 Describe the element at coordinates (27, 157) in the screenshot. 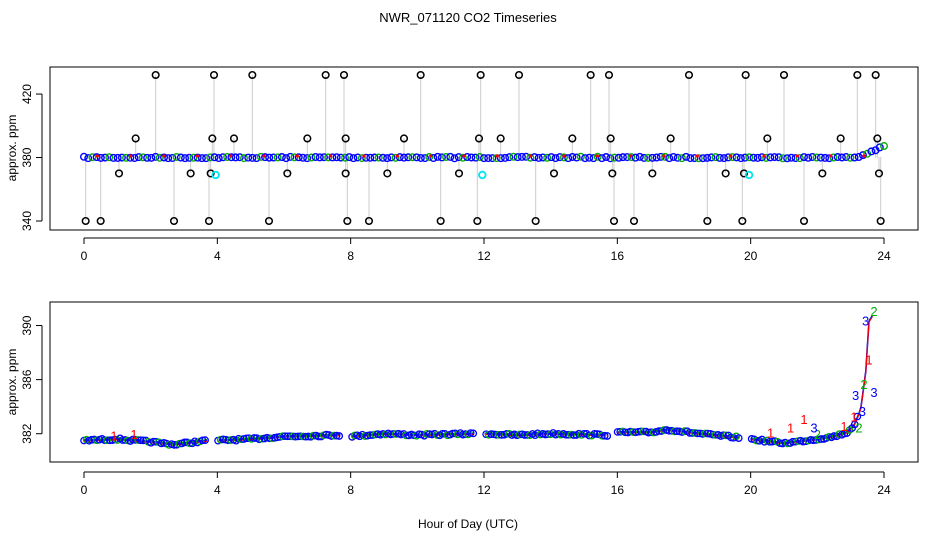

I see `top-y-tick-label: 380` at that location.